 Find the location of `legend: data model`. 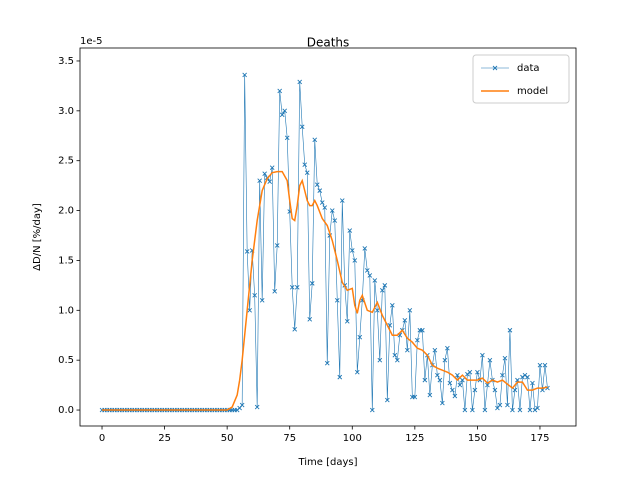

legend: data model is located at coordinates (521, 79).